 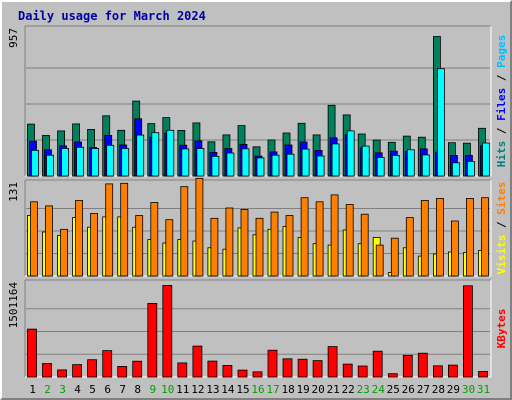 I want to click on legend-label: KBytes, so click(x=501, y=329).